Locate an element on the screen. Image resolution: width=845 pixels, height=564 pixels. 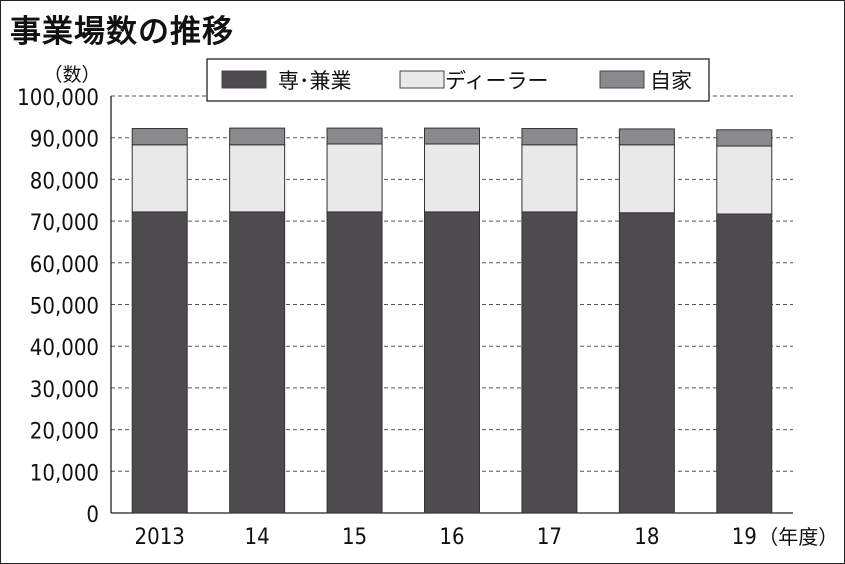
chart-title: 事業場数の推移 is located at coordinates (122, 32).